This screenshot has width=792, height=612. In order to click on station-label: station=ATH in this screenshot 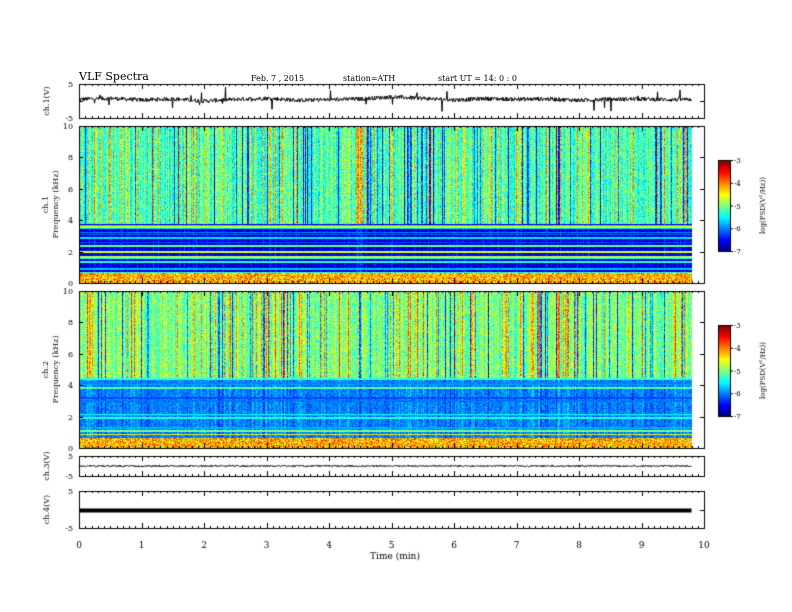, I will do `click(369, 78)`.